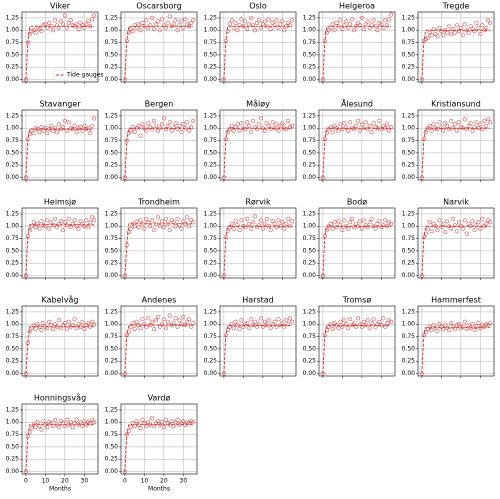 This screenshot has width=500, height=499. I want to click on panel: Oslo 0.00 0.25 0.50 0.75 1.00 1.25, so click(250, 43).